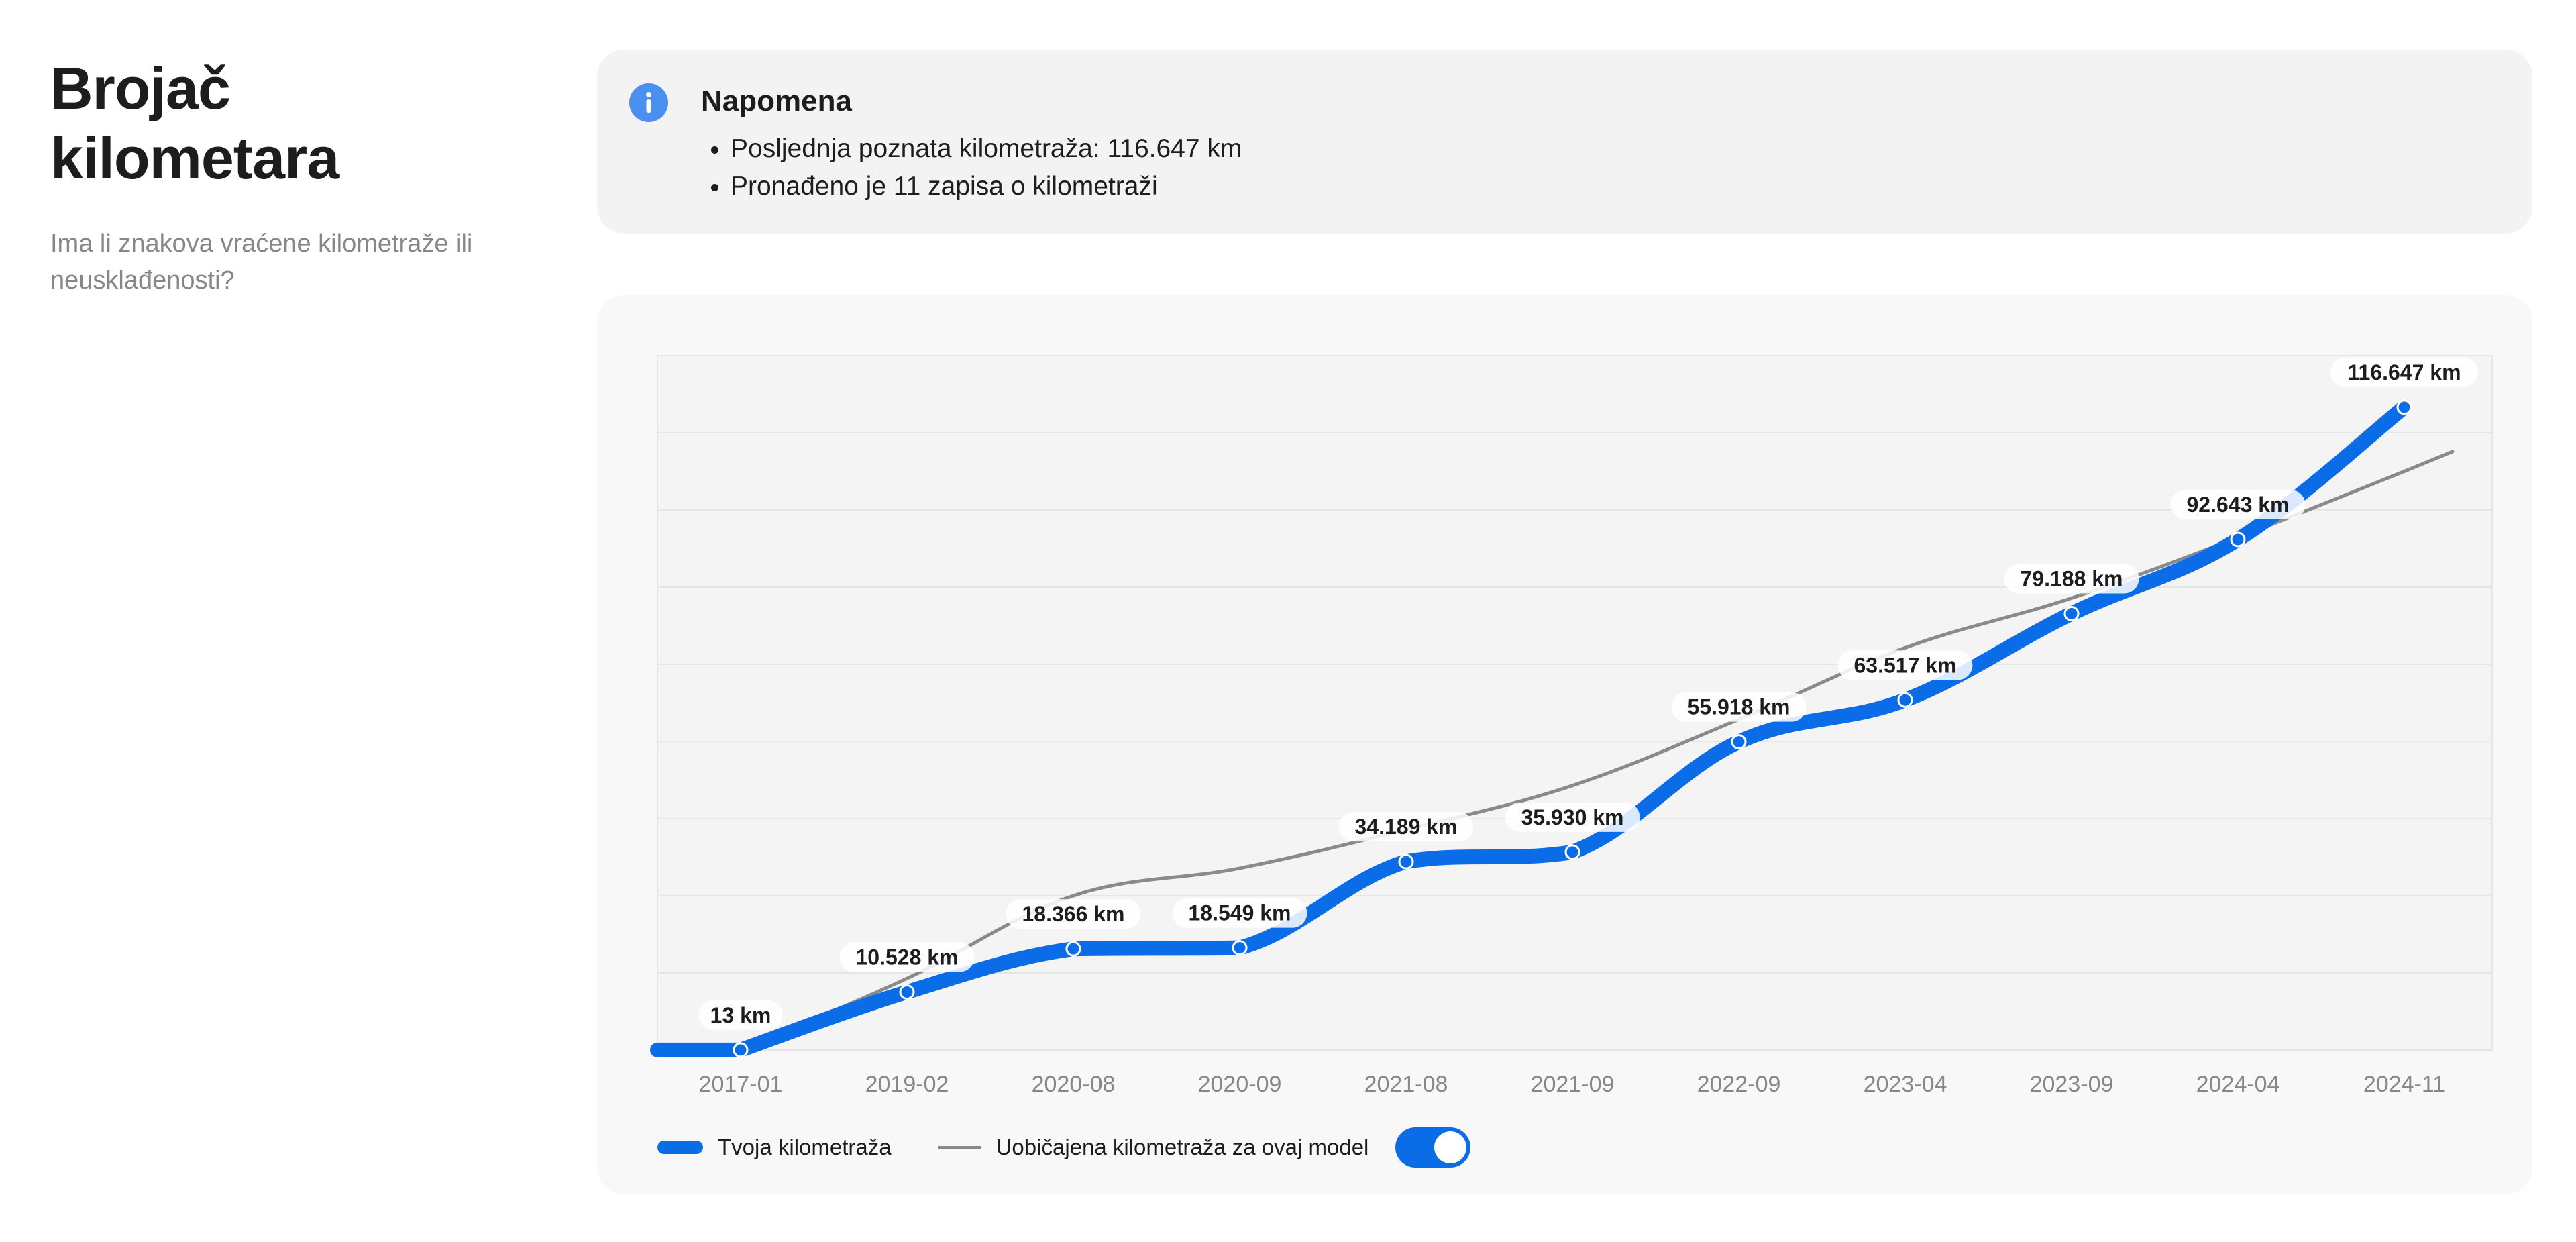 The width and height of the screenshot is (2576, 1242). Describe the element at coordinates (1739, 1084) in the screenshot. I see `x-tick-label: 2022-09` at that location.